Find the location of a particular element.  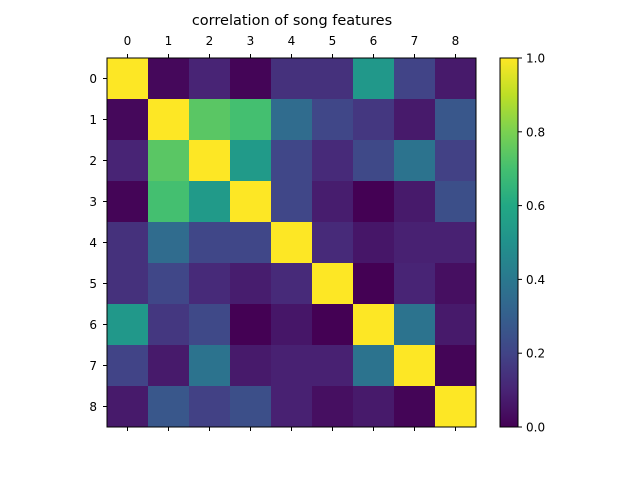

heatmap-cell-r3-c2 is located at coordinates (210, 202).